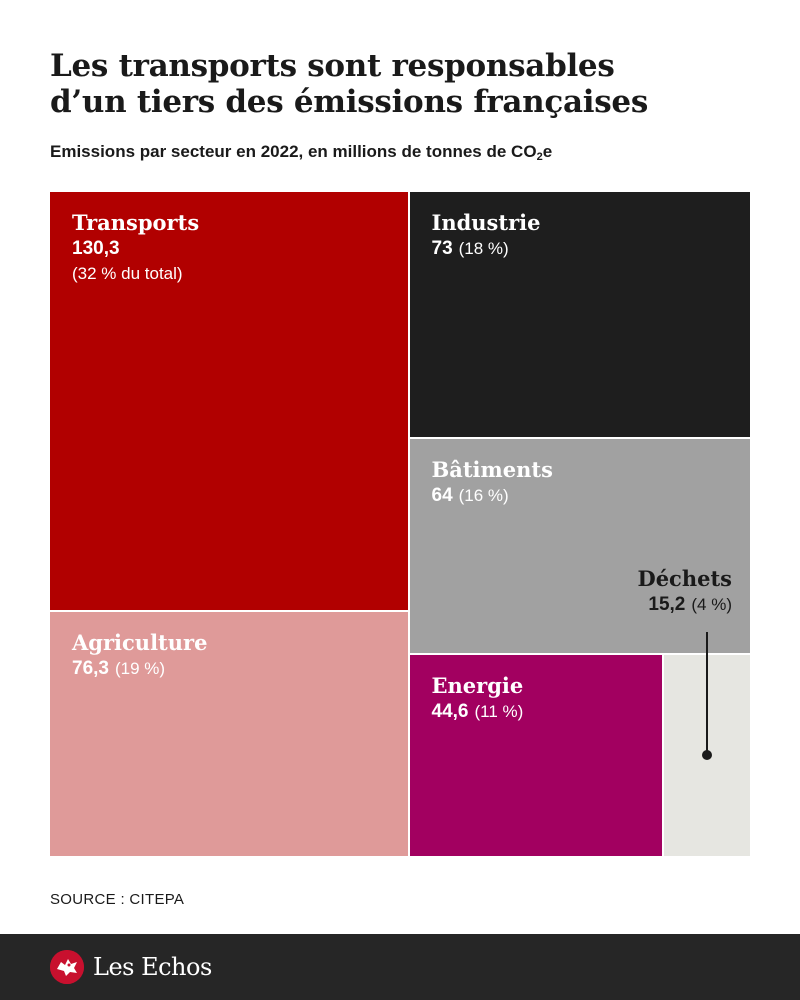 The width and height of the screenshot is (800, 1000). Describe the element at coordinates (152, 967) in the screenshot. I see `brand-name: Les Echos` at that location.